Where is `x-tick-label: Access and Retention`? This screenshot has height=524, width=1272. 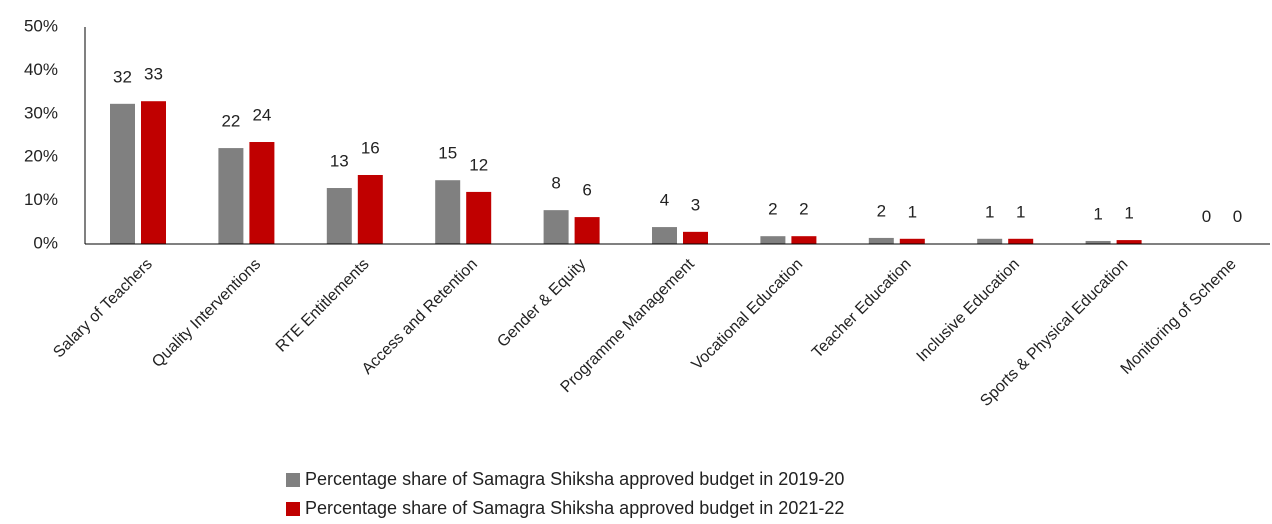
x-tick-label: Access and Retention is located at coordinates (420, 317).